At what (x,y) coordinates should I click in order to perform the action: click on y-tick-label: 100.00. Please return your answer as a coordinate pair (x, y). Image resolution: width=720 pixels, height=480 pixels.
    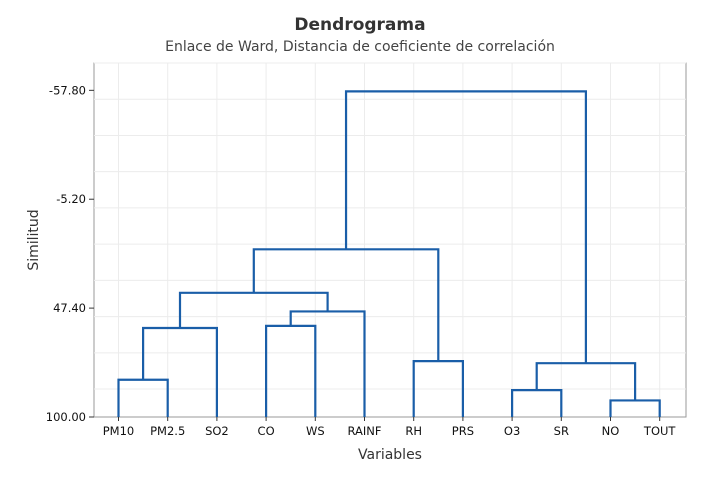
    Looking at the image, I should click on (66, 417).